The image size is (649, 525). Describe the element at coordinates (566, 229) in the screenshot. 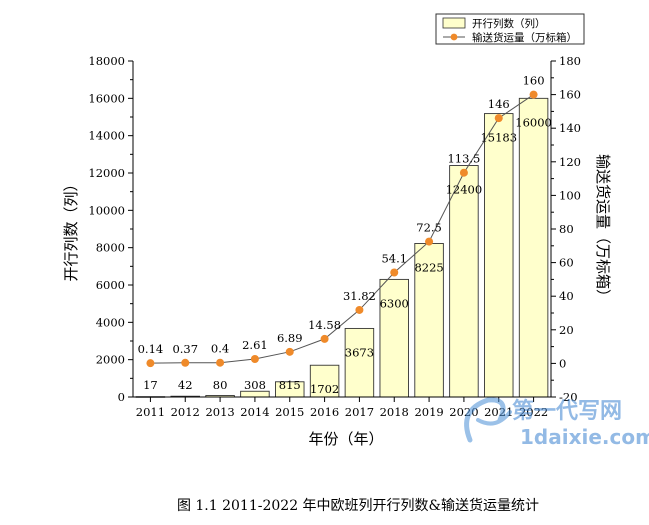

I see `y2-tick-label: 80` at that location.